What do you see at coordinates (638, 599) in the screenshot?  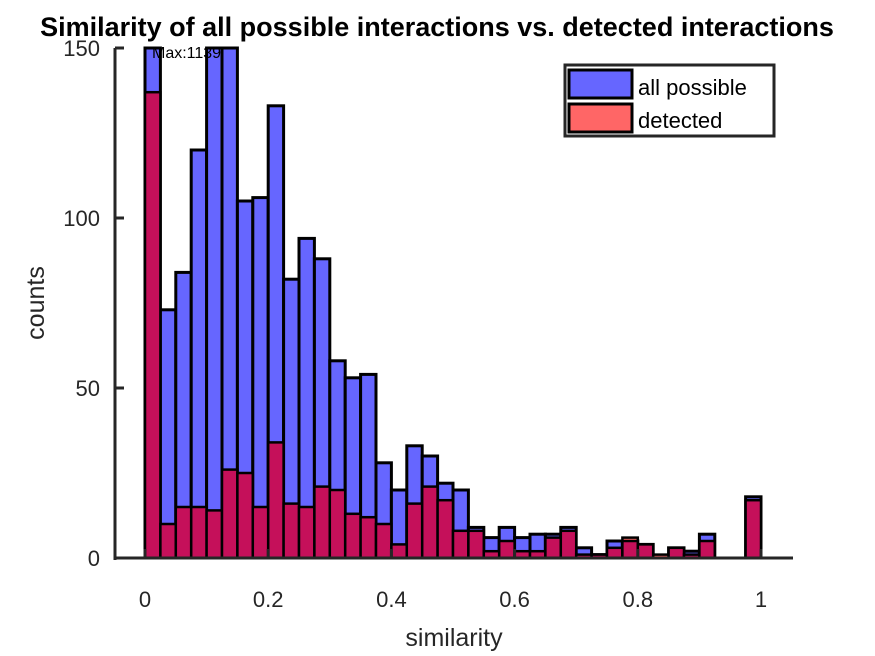 I see `x-tick-label: 0.8` at bounding box center [638, 599].